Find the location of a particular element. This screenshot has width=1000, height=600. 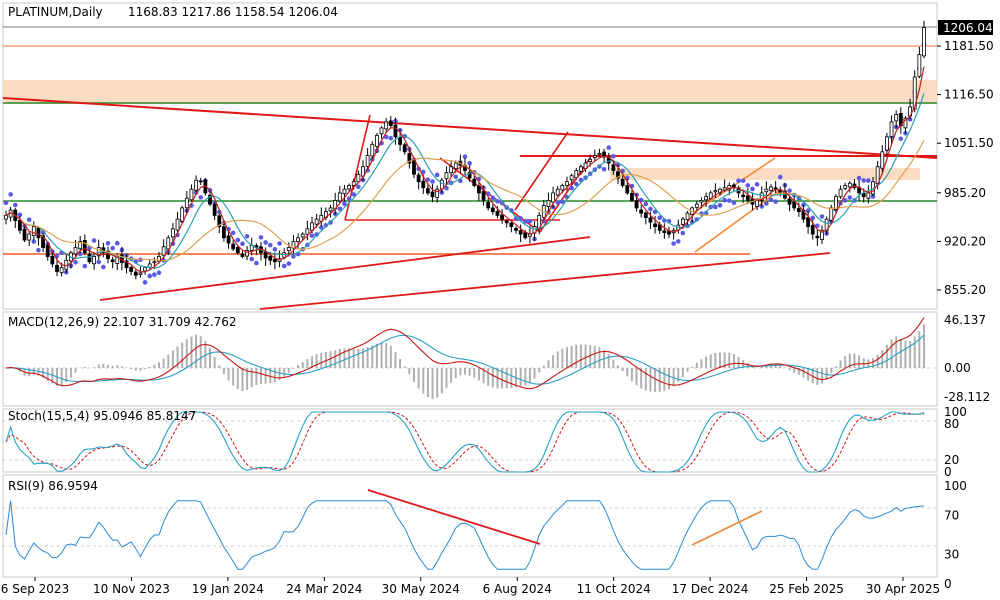

macd-tick-label: -28.112 is located at coordinates (967, 397).